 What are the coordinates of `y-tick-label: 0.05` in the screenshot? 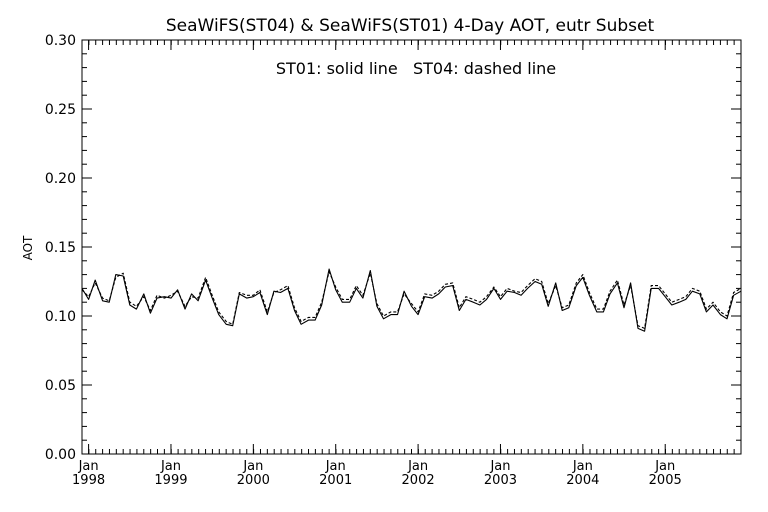 It's located at (60, 386).